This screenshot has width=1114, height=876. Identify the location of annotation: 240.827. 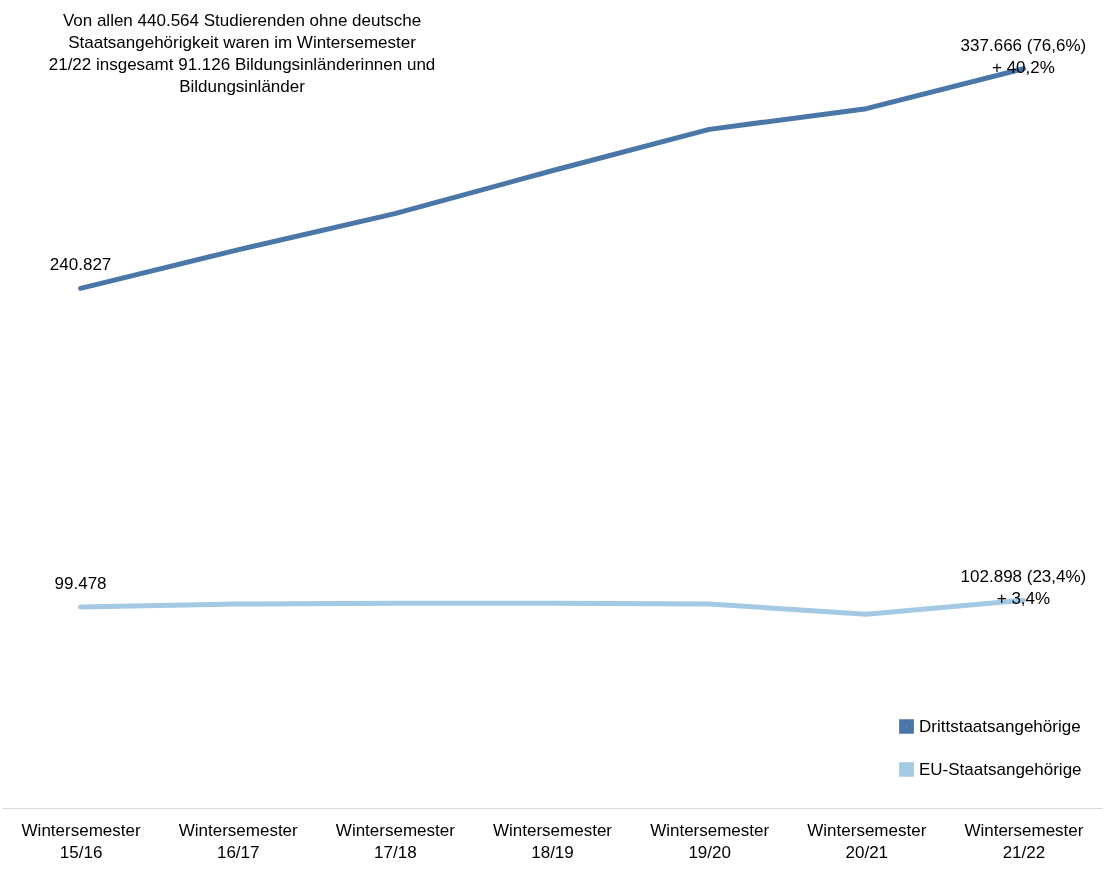
(80, 265).